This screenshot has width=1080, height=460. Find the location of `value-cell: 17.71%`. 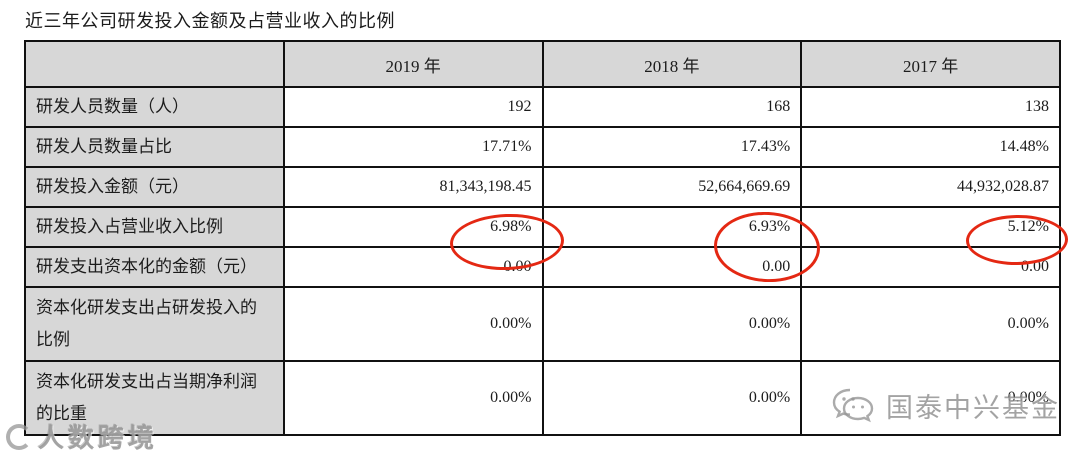

value-cell: 17.71% is located at coordinates (413, 147).